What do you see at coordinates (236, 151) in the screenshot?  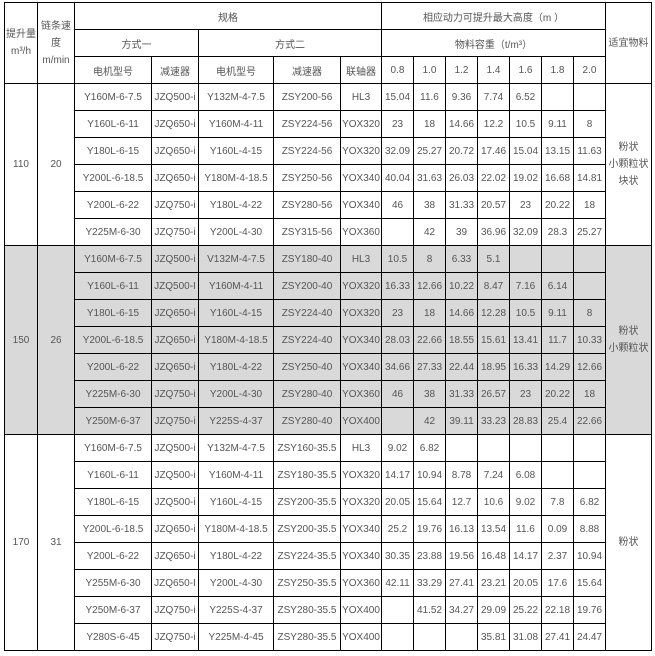 I see `table-cell: Y160L-4-15` at bounding box center [236, 151].